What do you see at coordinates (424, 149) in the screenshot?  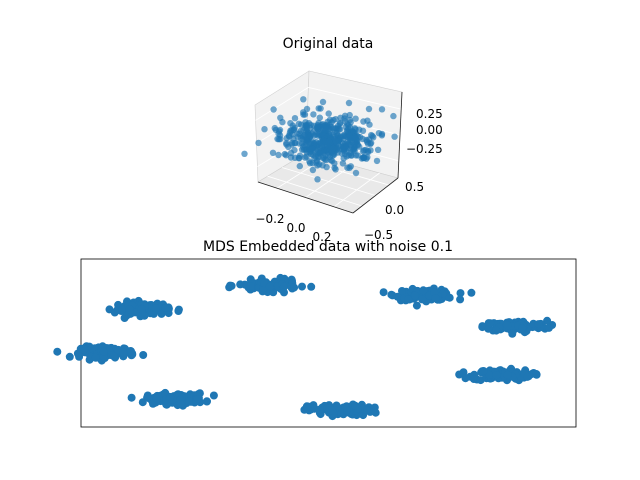 I see `z-tick-label: −0.25` at bounding box center [424, 149].